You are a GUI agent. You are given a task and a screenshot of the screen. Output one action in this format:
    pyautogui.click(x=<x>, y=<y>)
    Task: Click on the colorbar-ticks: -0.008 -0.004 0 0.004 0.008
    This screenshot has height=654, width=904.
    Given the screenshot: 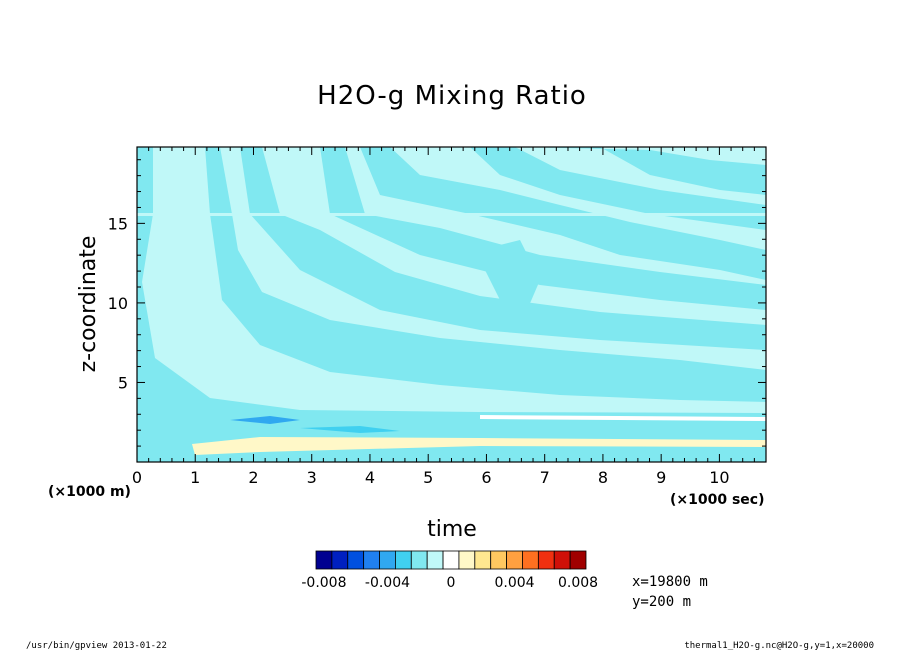 What is the action you would take?
    pyautogui.click(x=449, y=583)
    